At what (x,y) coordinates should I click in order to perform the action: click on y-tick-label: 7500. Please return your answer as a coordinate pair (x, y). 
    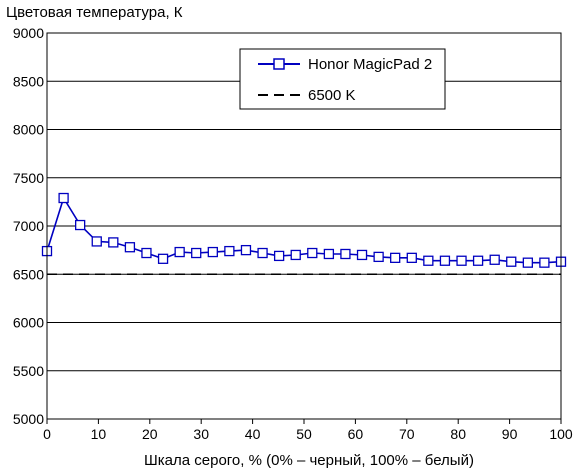
    Looking at the image, I should click on (28, 178).